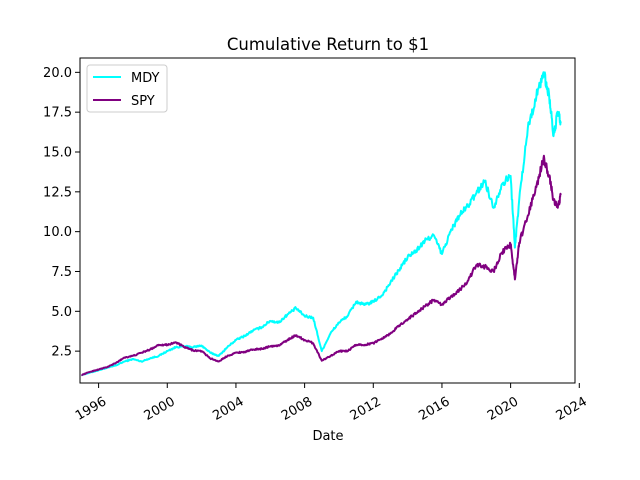  What do you see at coordinates (61, 213) in the screenshot?
I see `y-axis: 2.5 5.0 7.5 10.0 12.5 15.0 17.5 20.0` at bounding box center [61, 213].